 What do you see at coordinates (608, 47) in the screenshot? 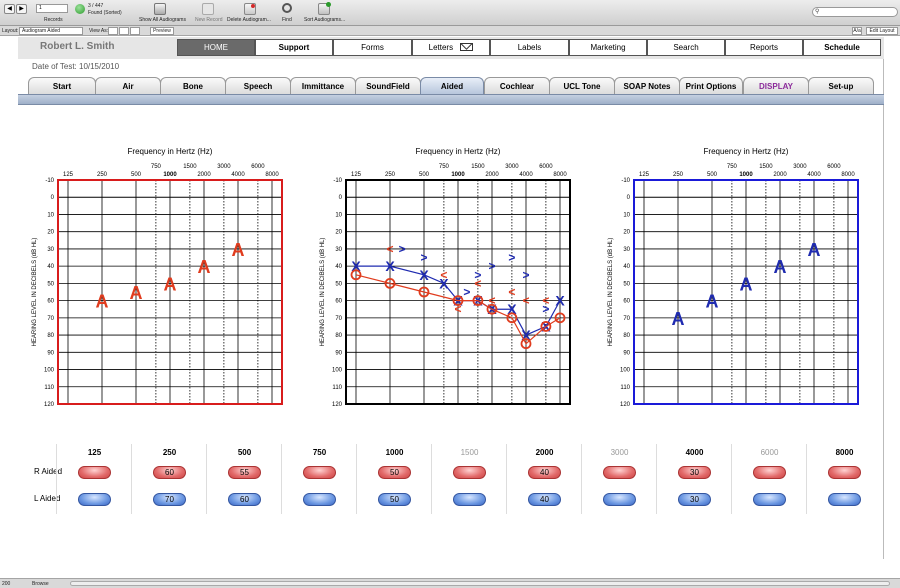
I see `nav-marketing: Marketing` at bounding box center [608, 47].